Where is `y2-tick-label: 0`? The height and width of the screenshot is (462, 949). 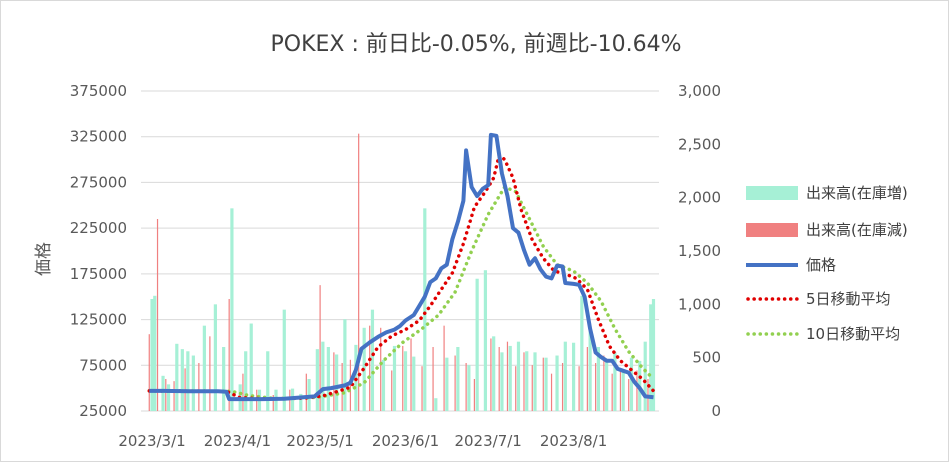 y2-tick-label: 0 is located at coordinates (716, 411).